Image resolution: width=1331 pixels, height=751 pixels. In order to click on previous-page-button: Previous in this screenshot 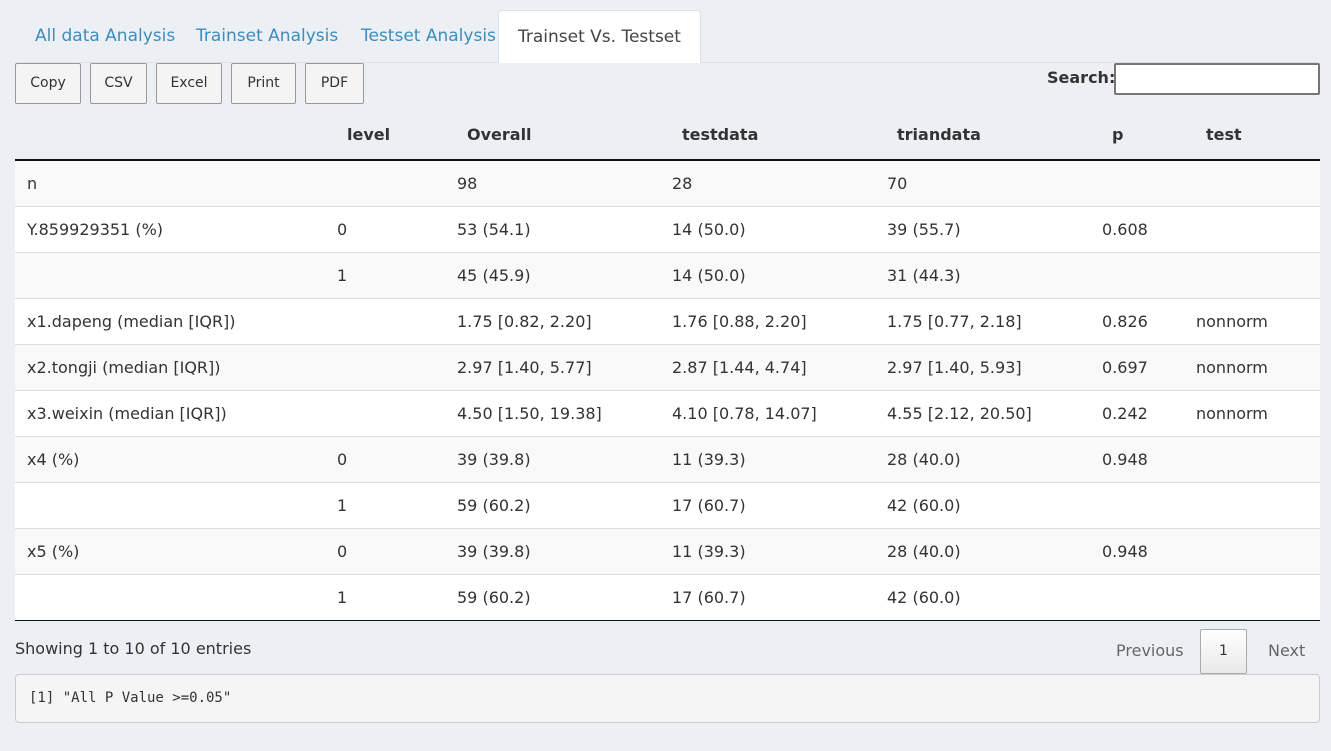, I will do `click(1150, 650)`.